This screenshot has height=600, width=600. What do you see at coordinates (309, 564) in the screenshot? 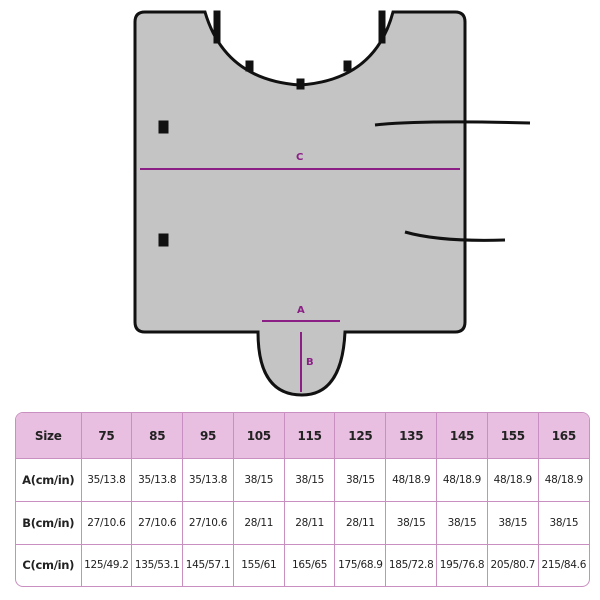
I see `table-cell: 165/65` at bounding box center [309, 564].